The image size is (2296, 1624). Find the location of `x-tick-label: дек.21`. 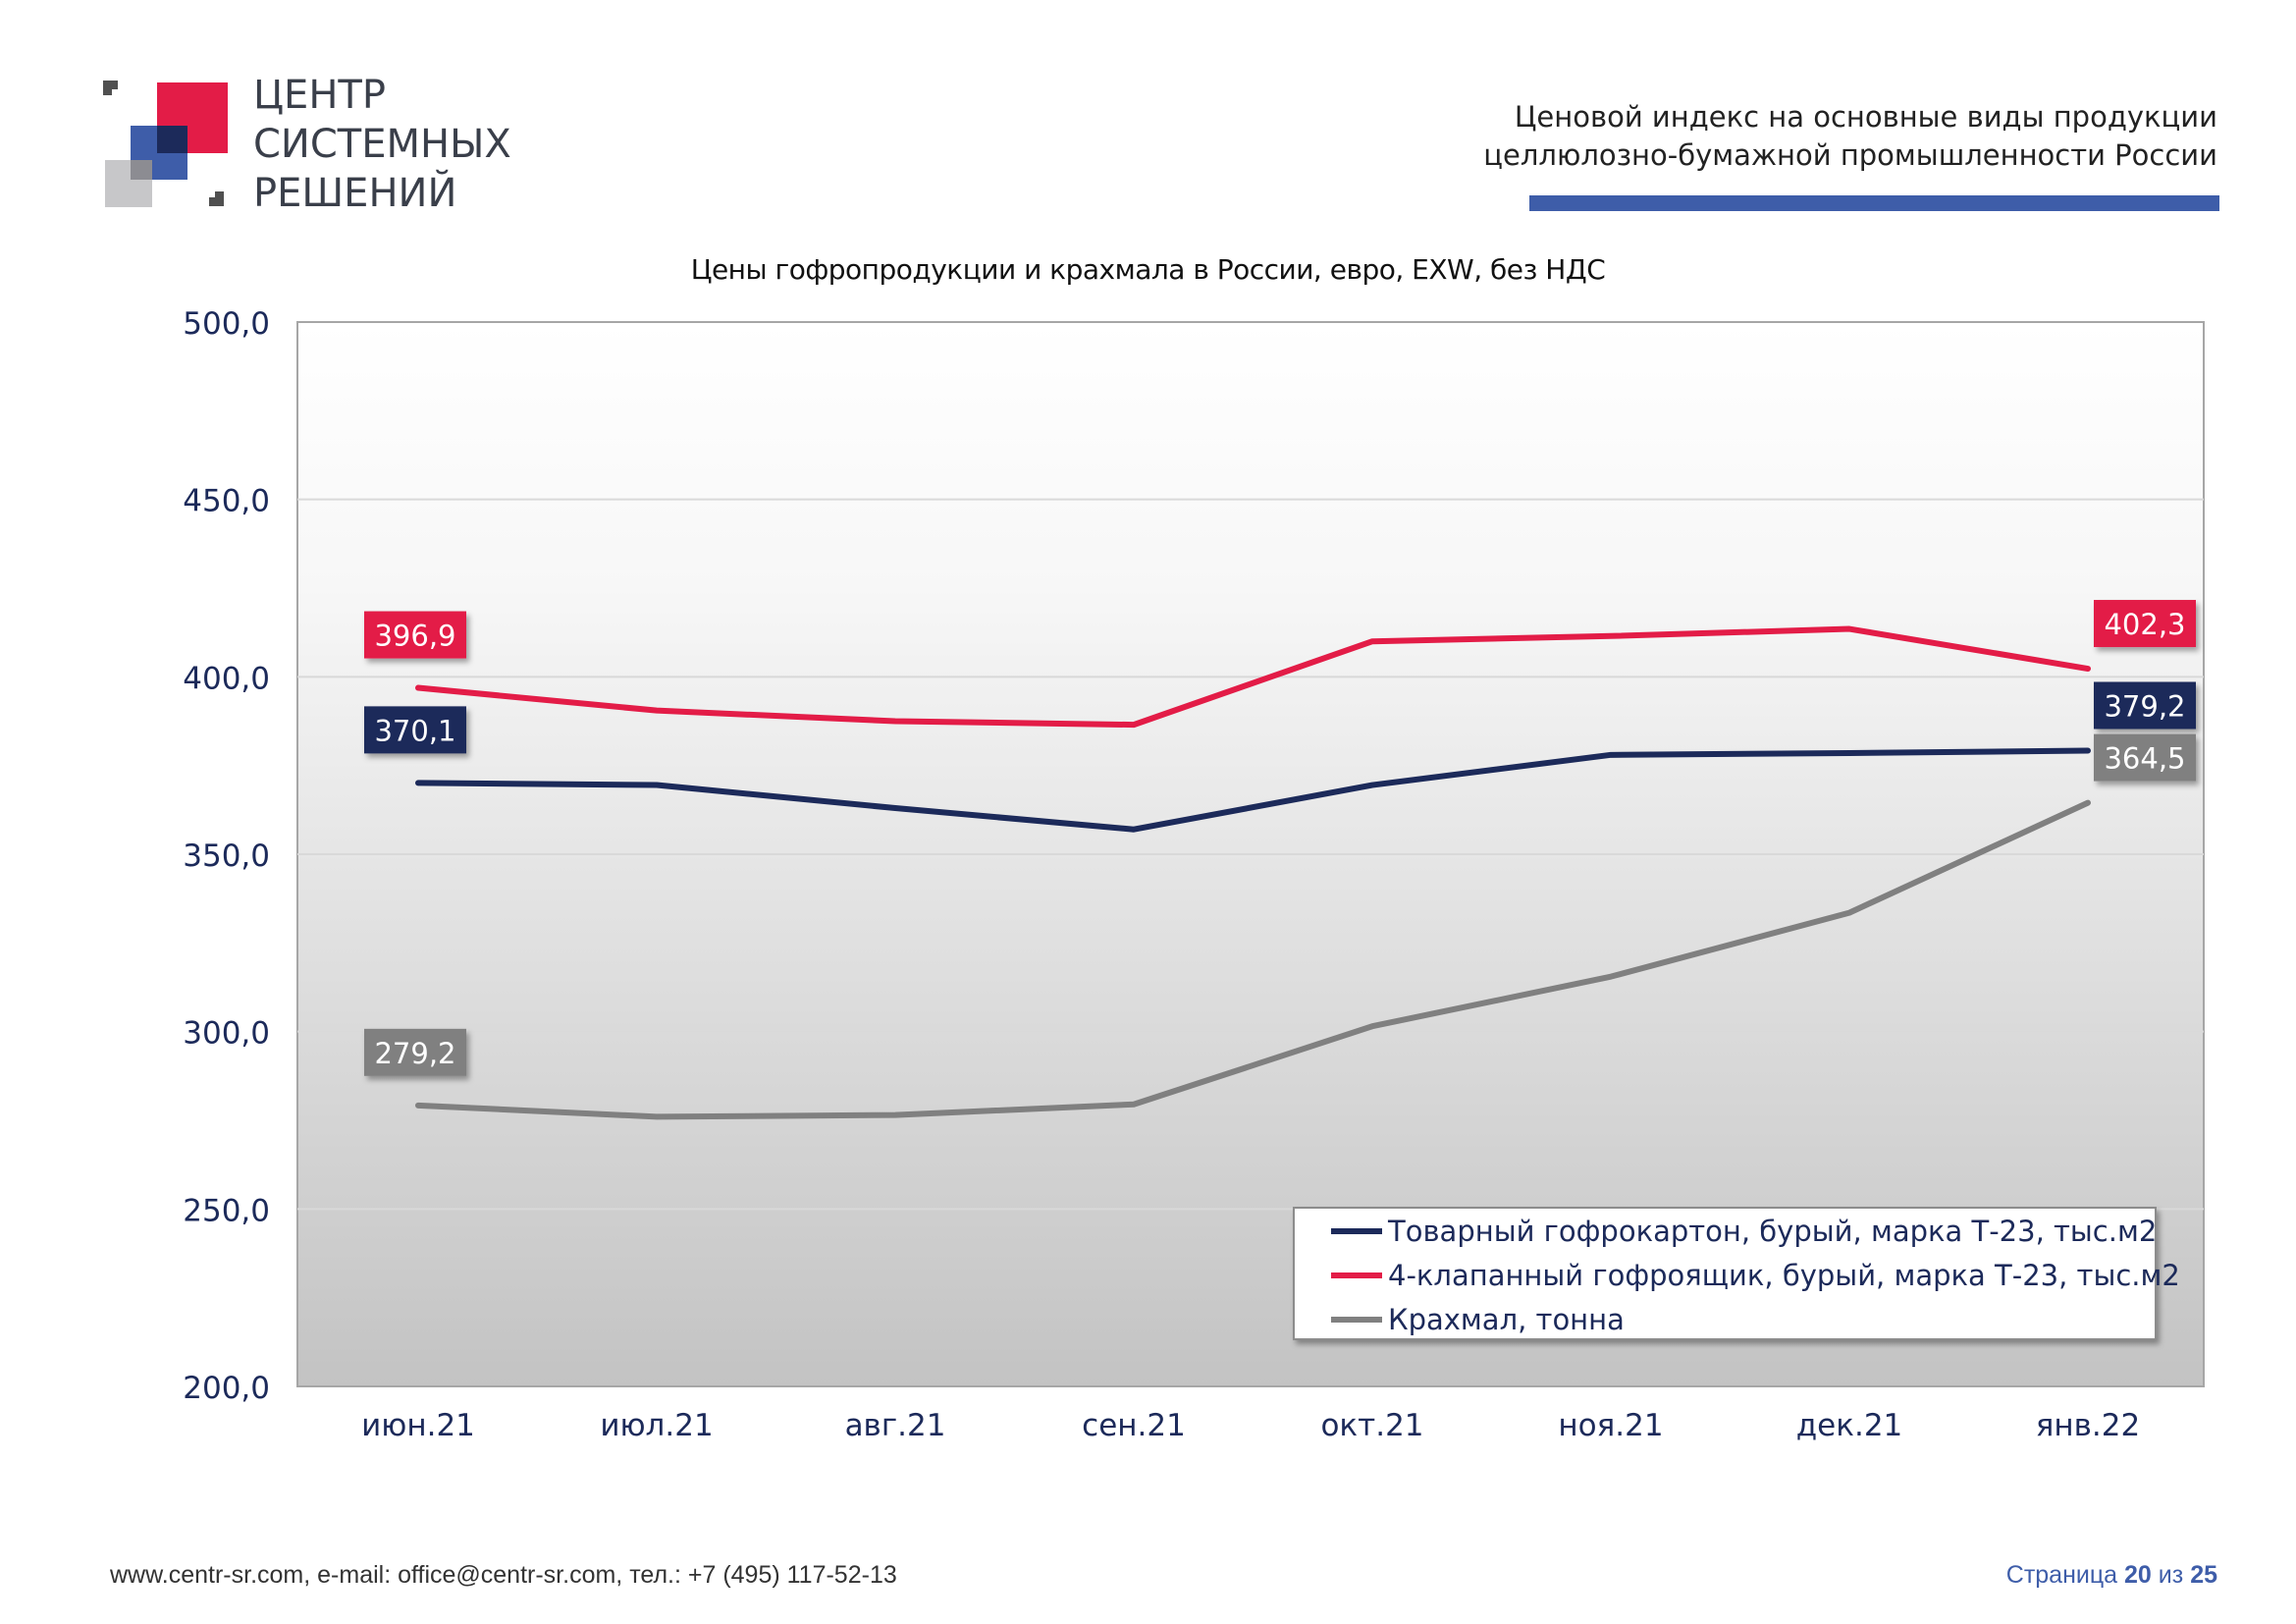

x-tick-label: дек.21 is located at coordinates (1850, 1425).